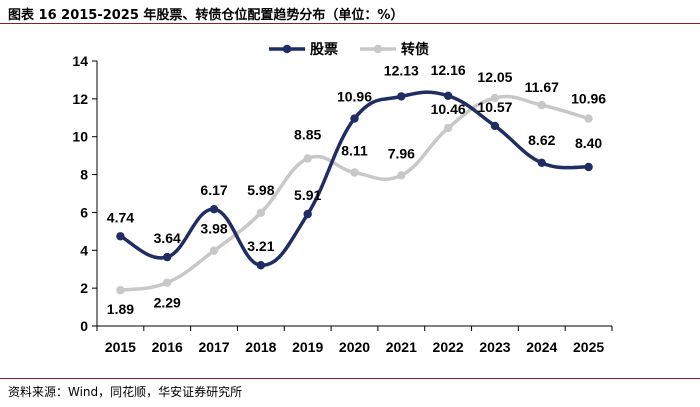  I want to click on data-label-stock: 8.62, so click(541, 140).